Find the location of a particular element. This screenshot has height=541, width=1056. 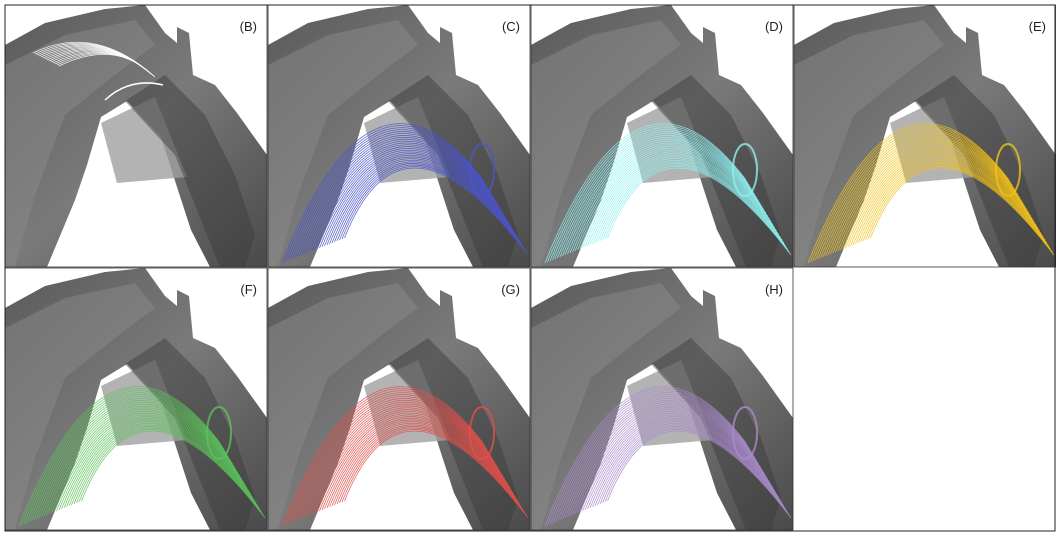

panel: (H) is located at coordinates (662, 399).